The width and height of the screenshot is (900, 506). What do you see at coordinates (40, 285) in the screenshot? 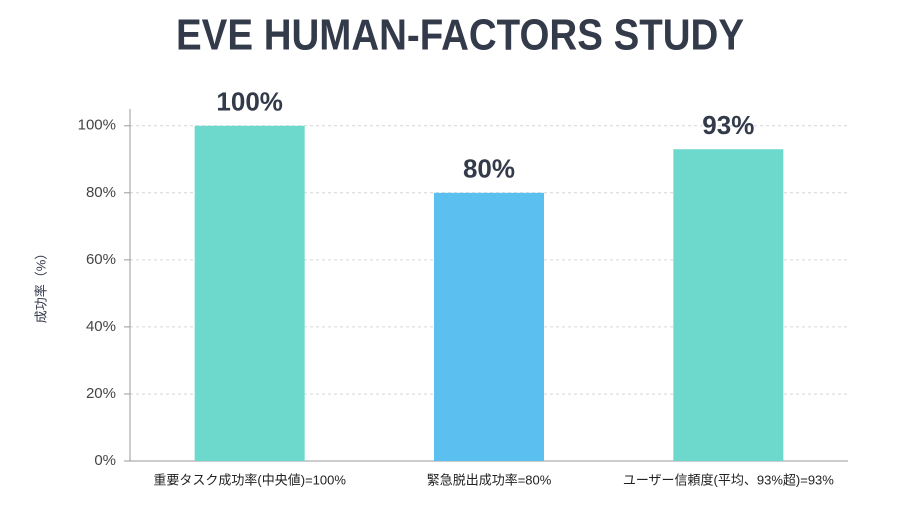
I see `y-axis-label: 成功率（%）` at bounding box center [40, 285].